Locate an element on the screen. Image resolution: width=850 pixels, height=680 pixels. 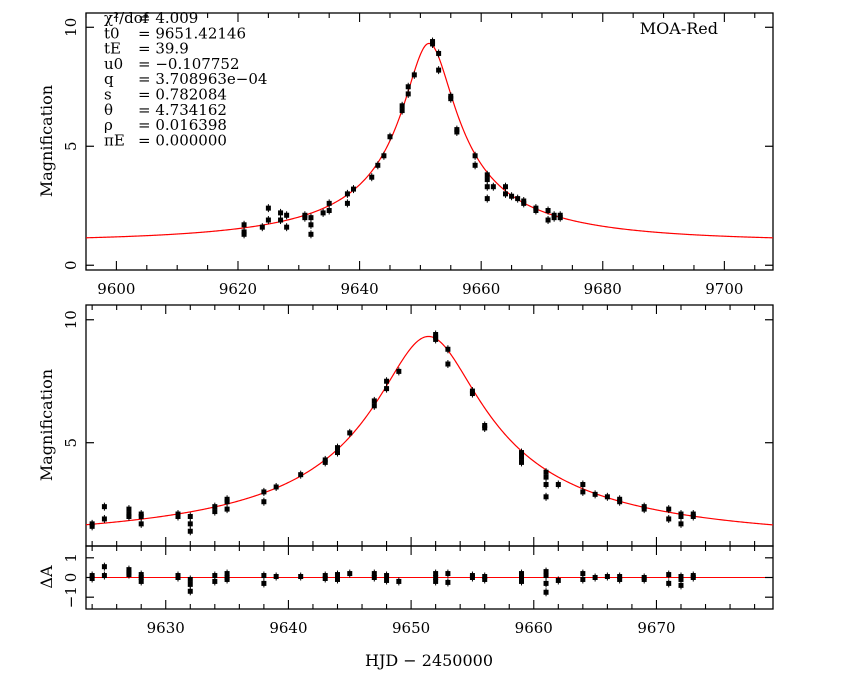
panel3-ticks-group: −1 0 1 9630 9640 9650 9660 9670 is located at coordinates (417, 591).